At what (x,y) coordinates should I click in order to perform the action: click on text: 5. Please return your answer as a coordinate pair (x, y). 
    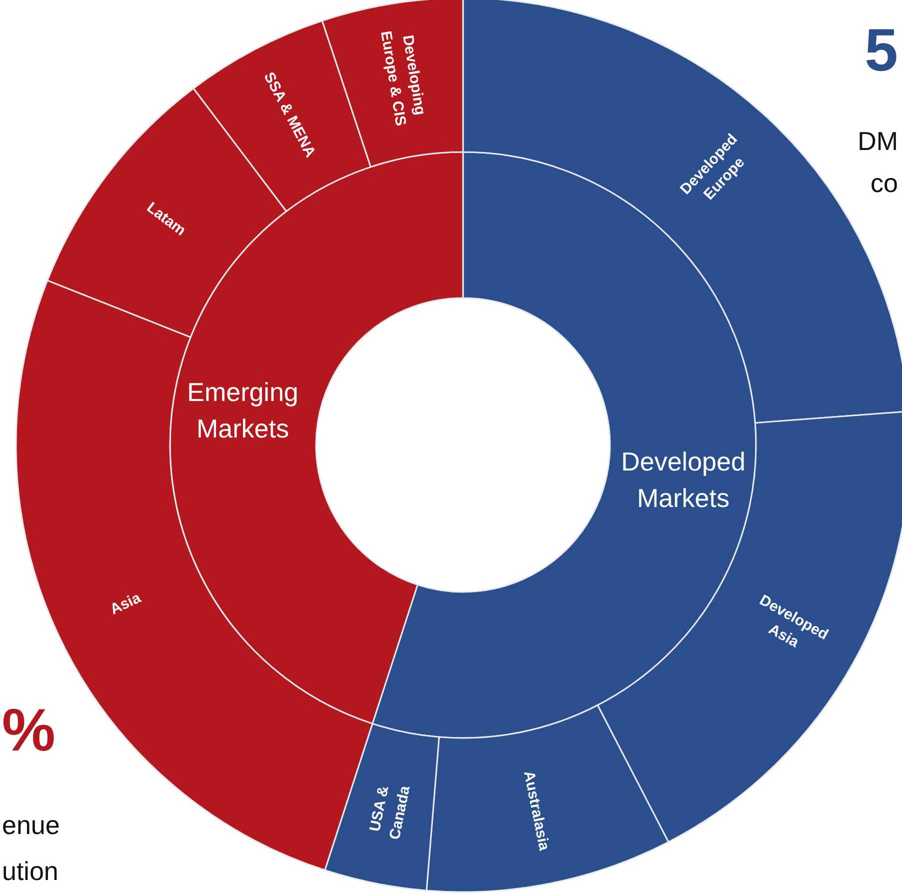
    Looking at the image, I should click on (881, 50).